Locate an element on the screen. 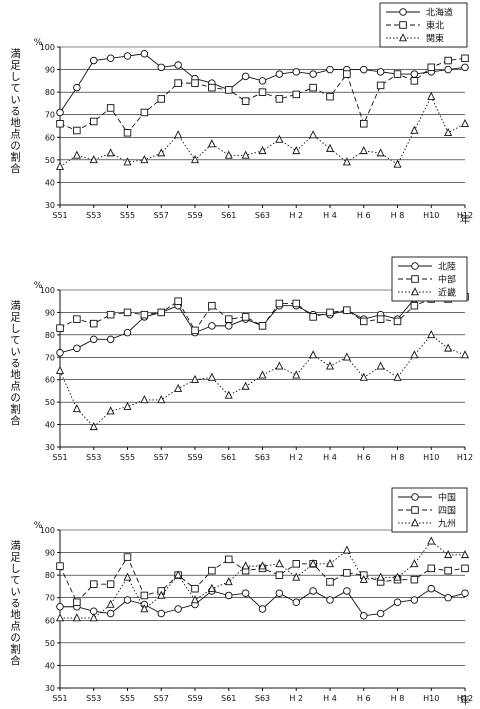 The height and width of the screenshot is (709, 480). legend-label: 九州 is located at coordinates (447, 524).